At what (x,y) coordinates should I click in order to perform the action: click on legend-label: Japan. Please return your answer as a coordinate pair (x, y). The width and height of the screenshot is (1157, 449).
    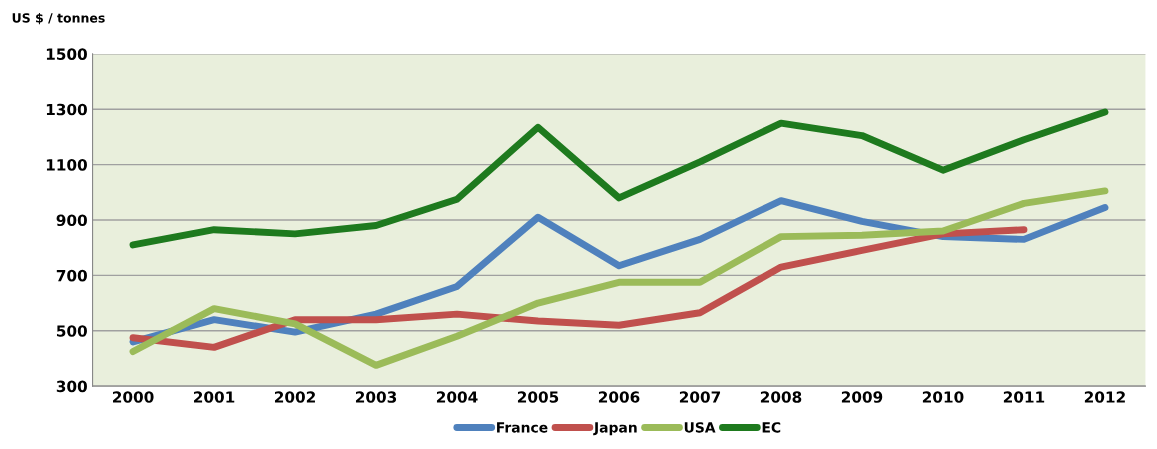
    Looking at the image, I should click on (615, 429).